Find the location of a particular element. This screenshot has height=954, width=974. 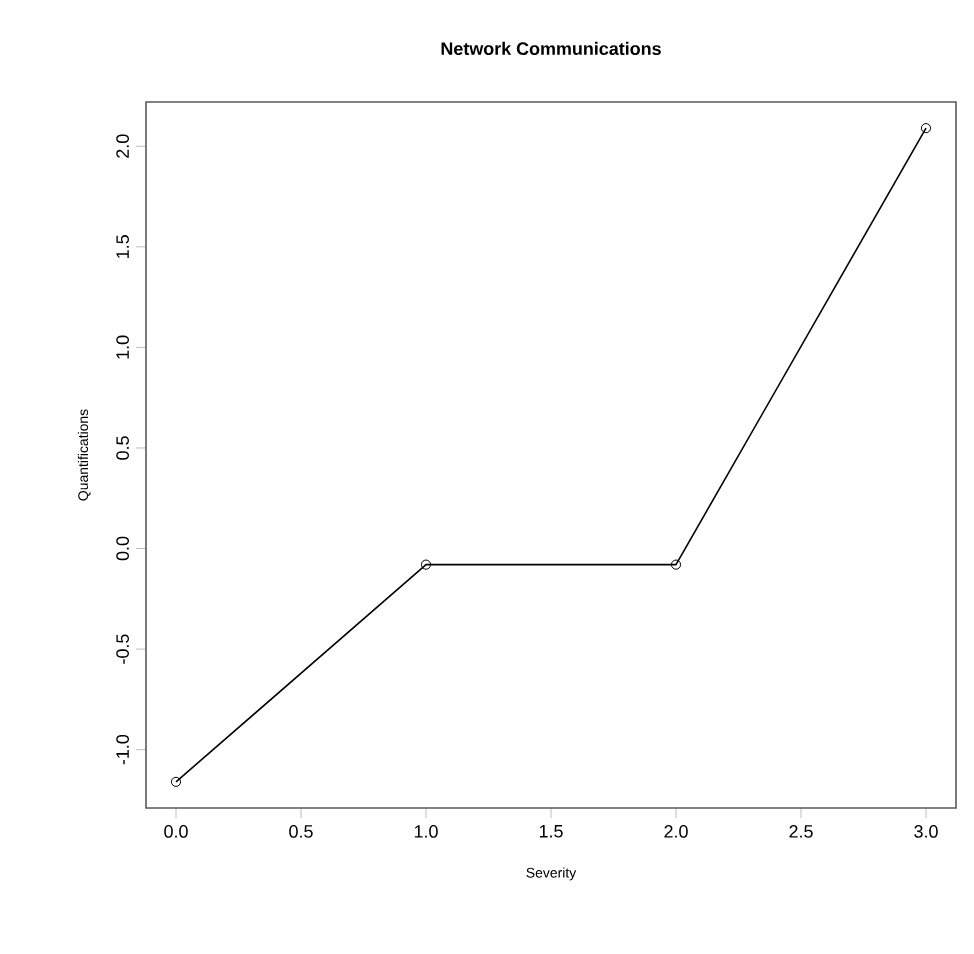

y-tick-label: 1.5 is located at coordinates (122, 246).